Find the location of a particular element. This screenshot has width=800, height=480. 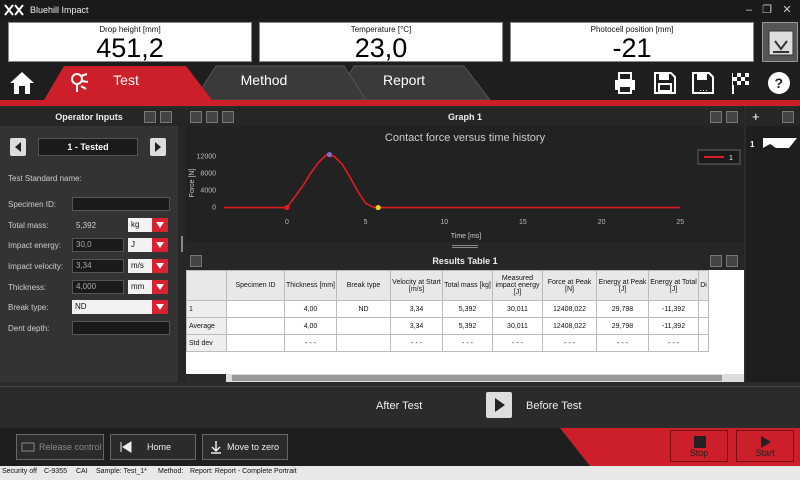

dent-depth-input is located at coordinates (121, 328).